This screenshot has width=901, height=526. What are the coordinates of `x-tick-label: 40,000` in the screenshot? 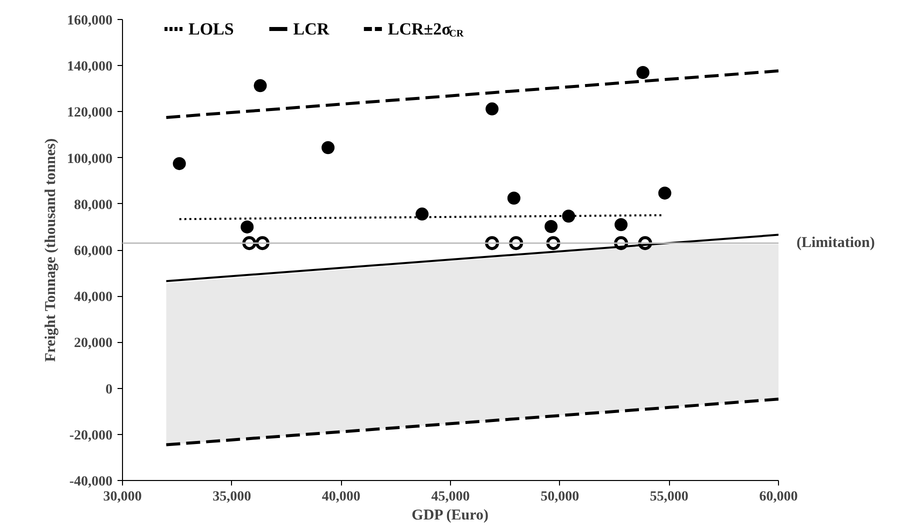 It's located at (341, 497).